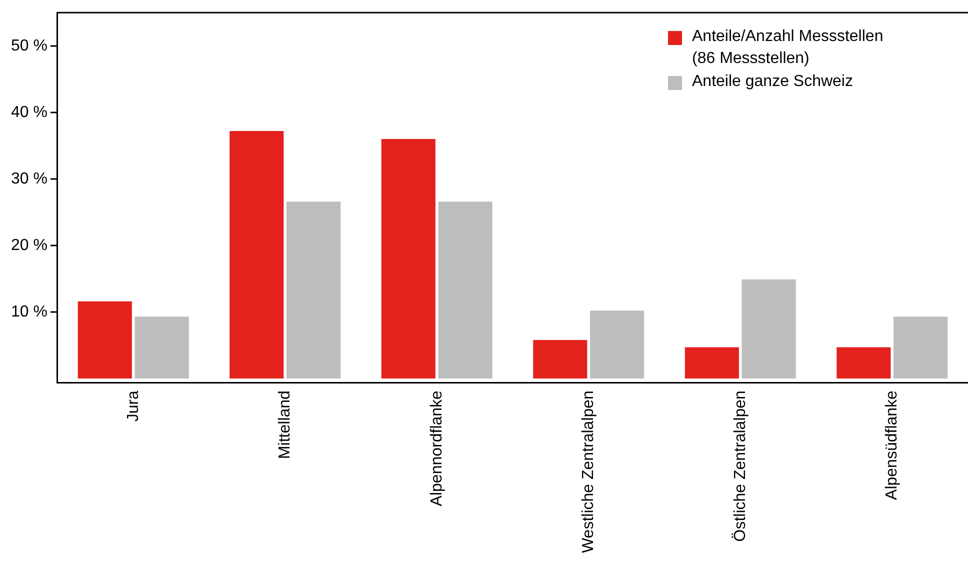 Image resolution: width=968 pixels, height=561 pixels. I want to click on y-tick-label: 20 %, so click(29, 245).